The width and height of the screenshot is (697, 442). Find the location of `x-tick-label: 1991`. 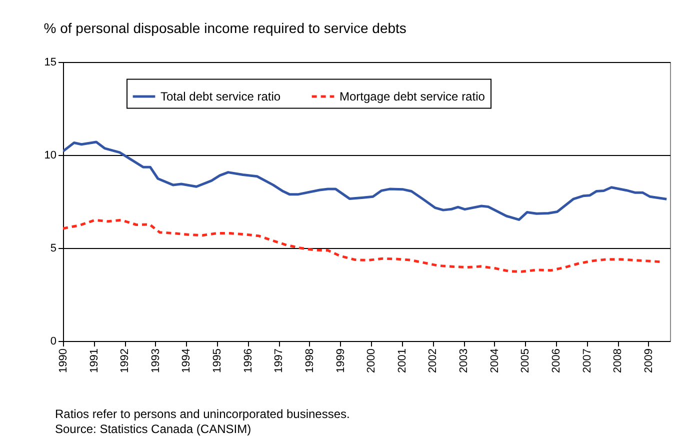

x-tick-label: 1991 is located at coordinates (94, 360).